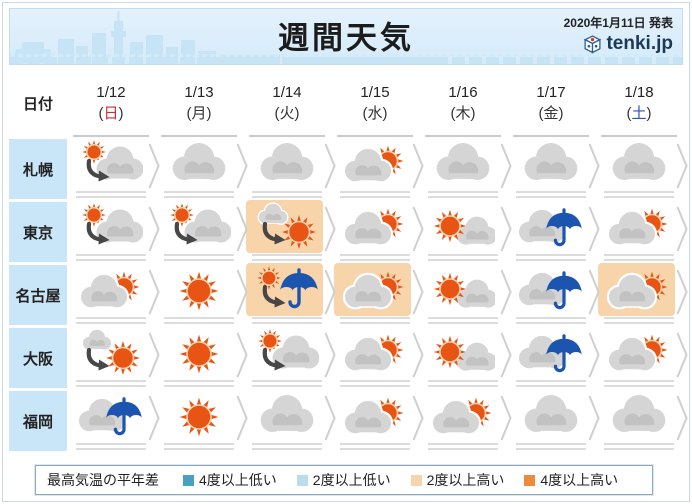 This screenshot has height=504, width=692. Describe the element at coordinates (579, 480) in the screenshot. I see `legend-label: 4度以上高い` at that location.